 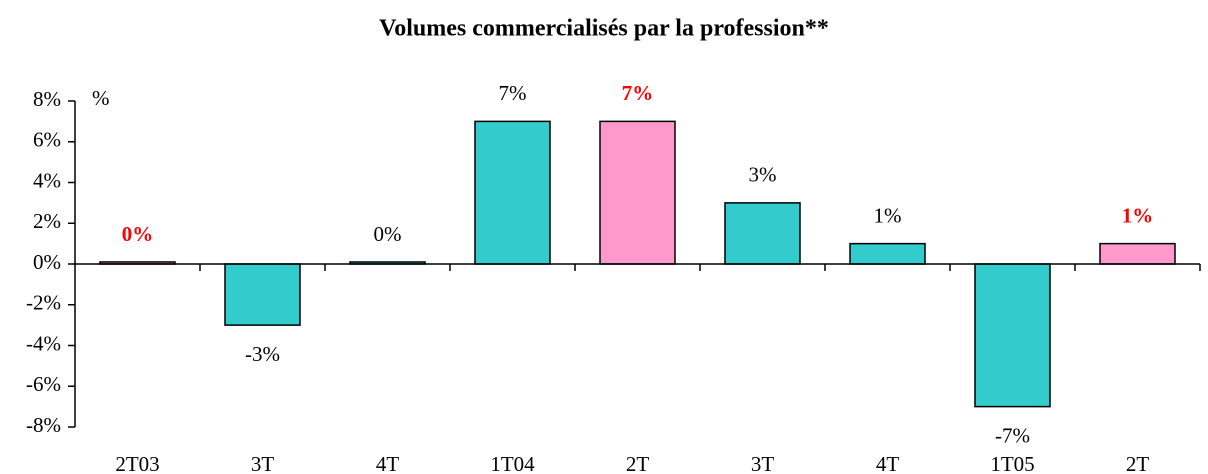 What do you see at coordinates (1012, 435) in the screenshot?
I see `data-label: -7%` at bounding box center [1012, 435].